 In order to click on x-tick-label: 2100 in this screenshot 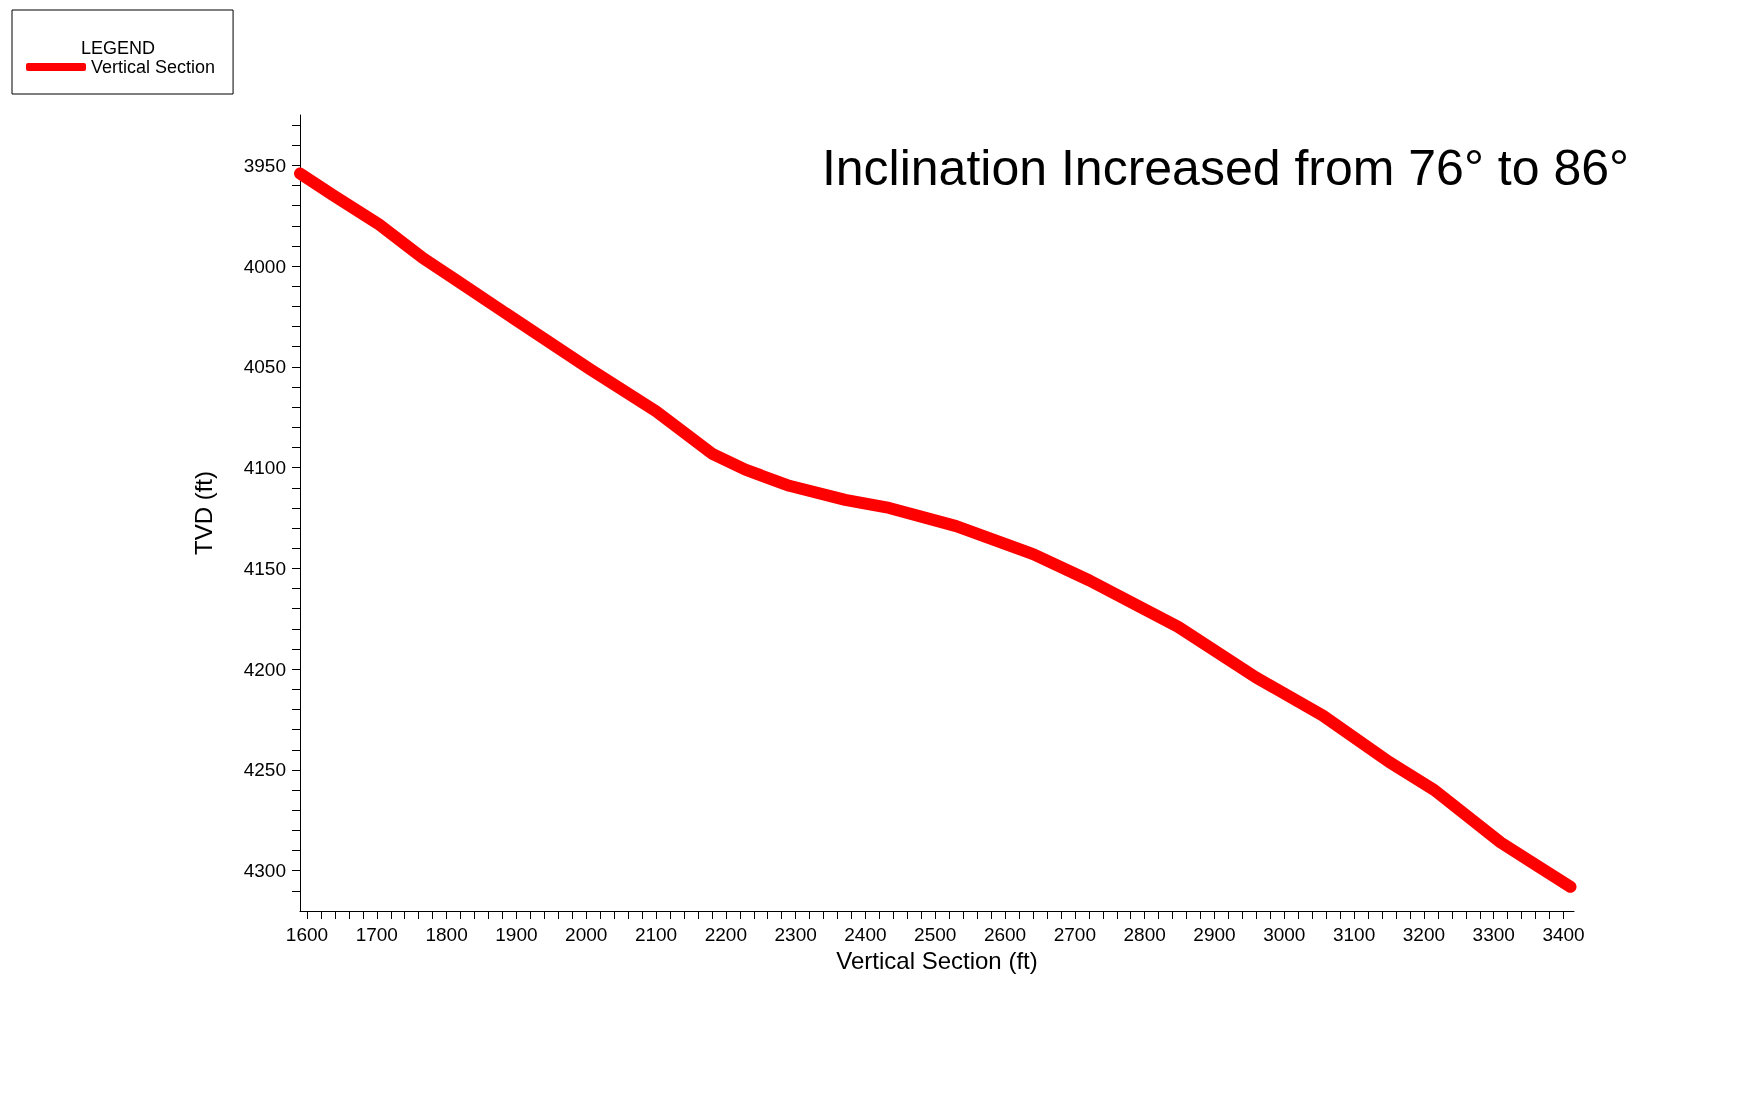, I will do `click(656, 934)`.